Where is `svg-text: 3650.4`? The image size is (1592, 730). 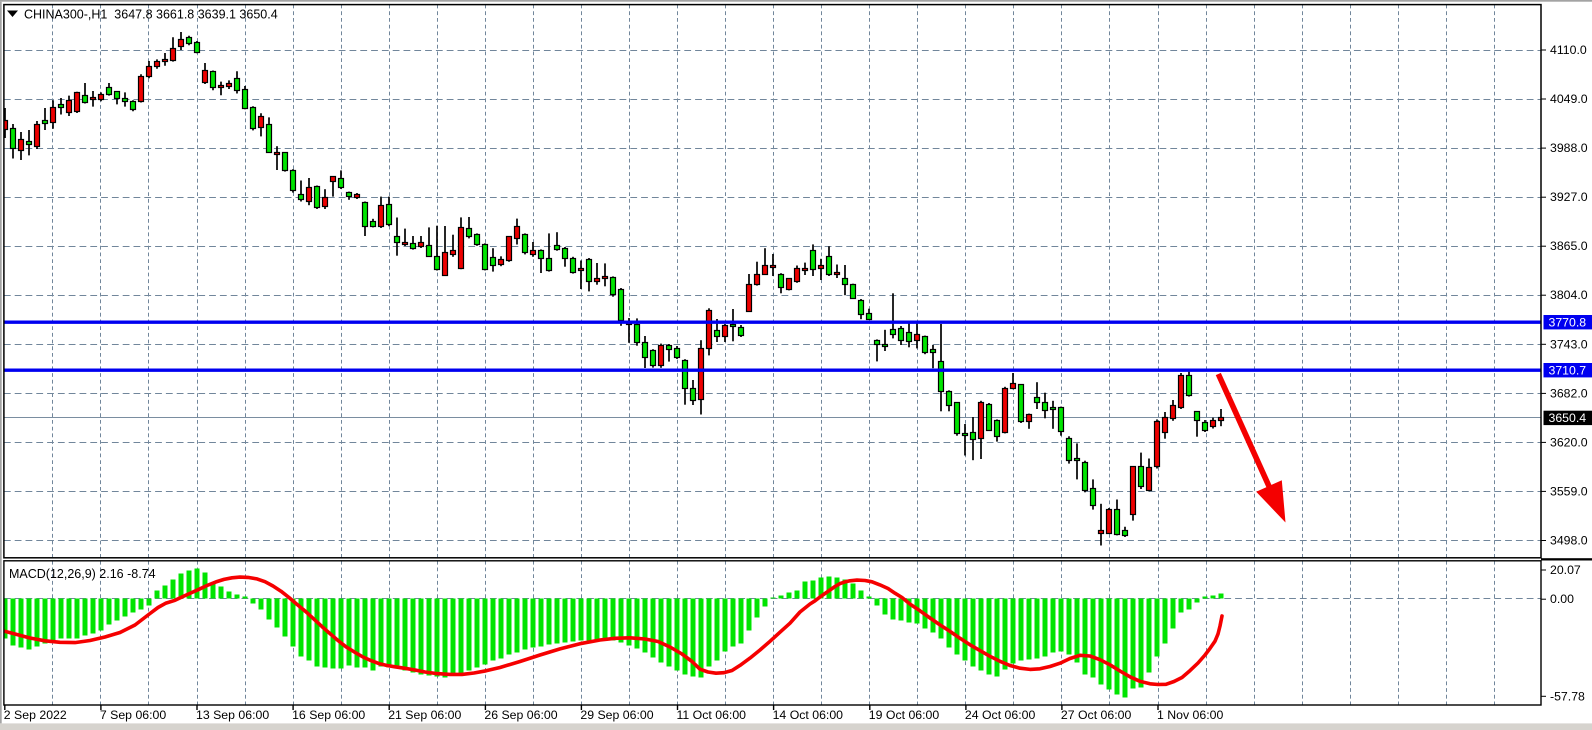 svg-text: 3650.4 is located at coordinates (1568, 418).